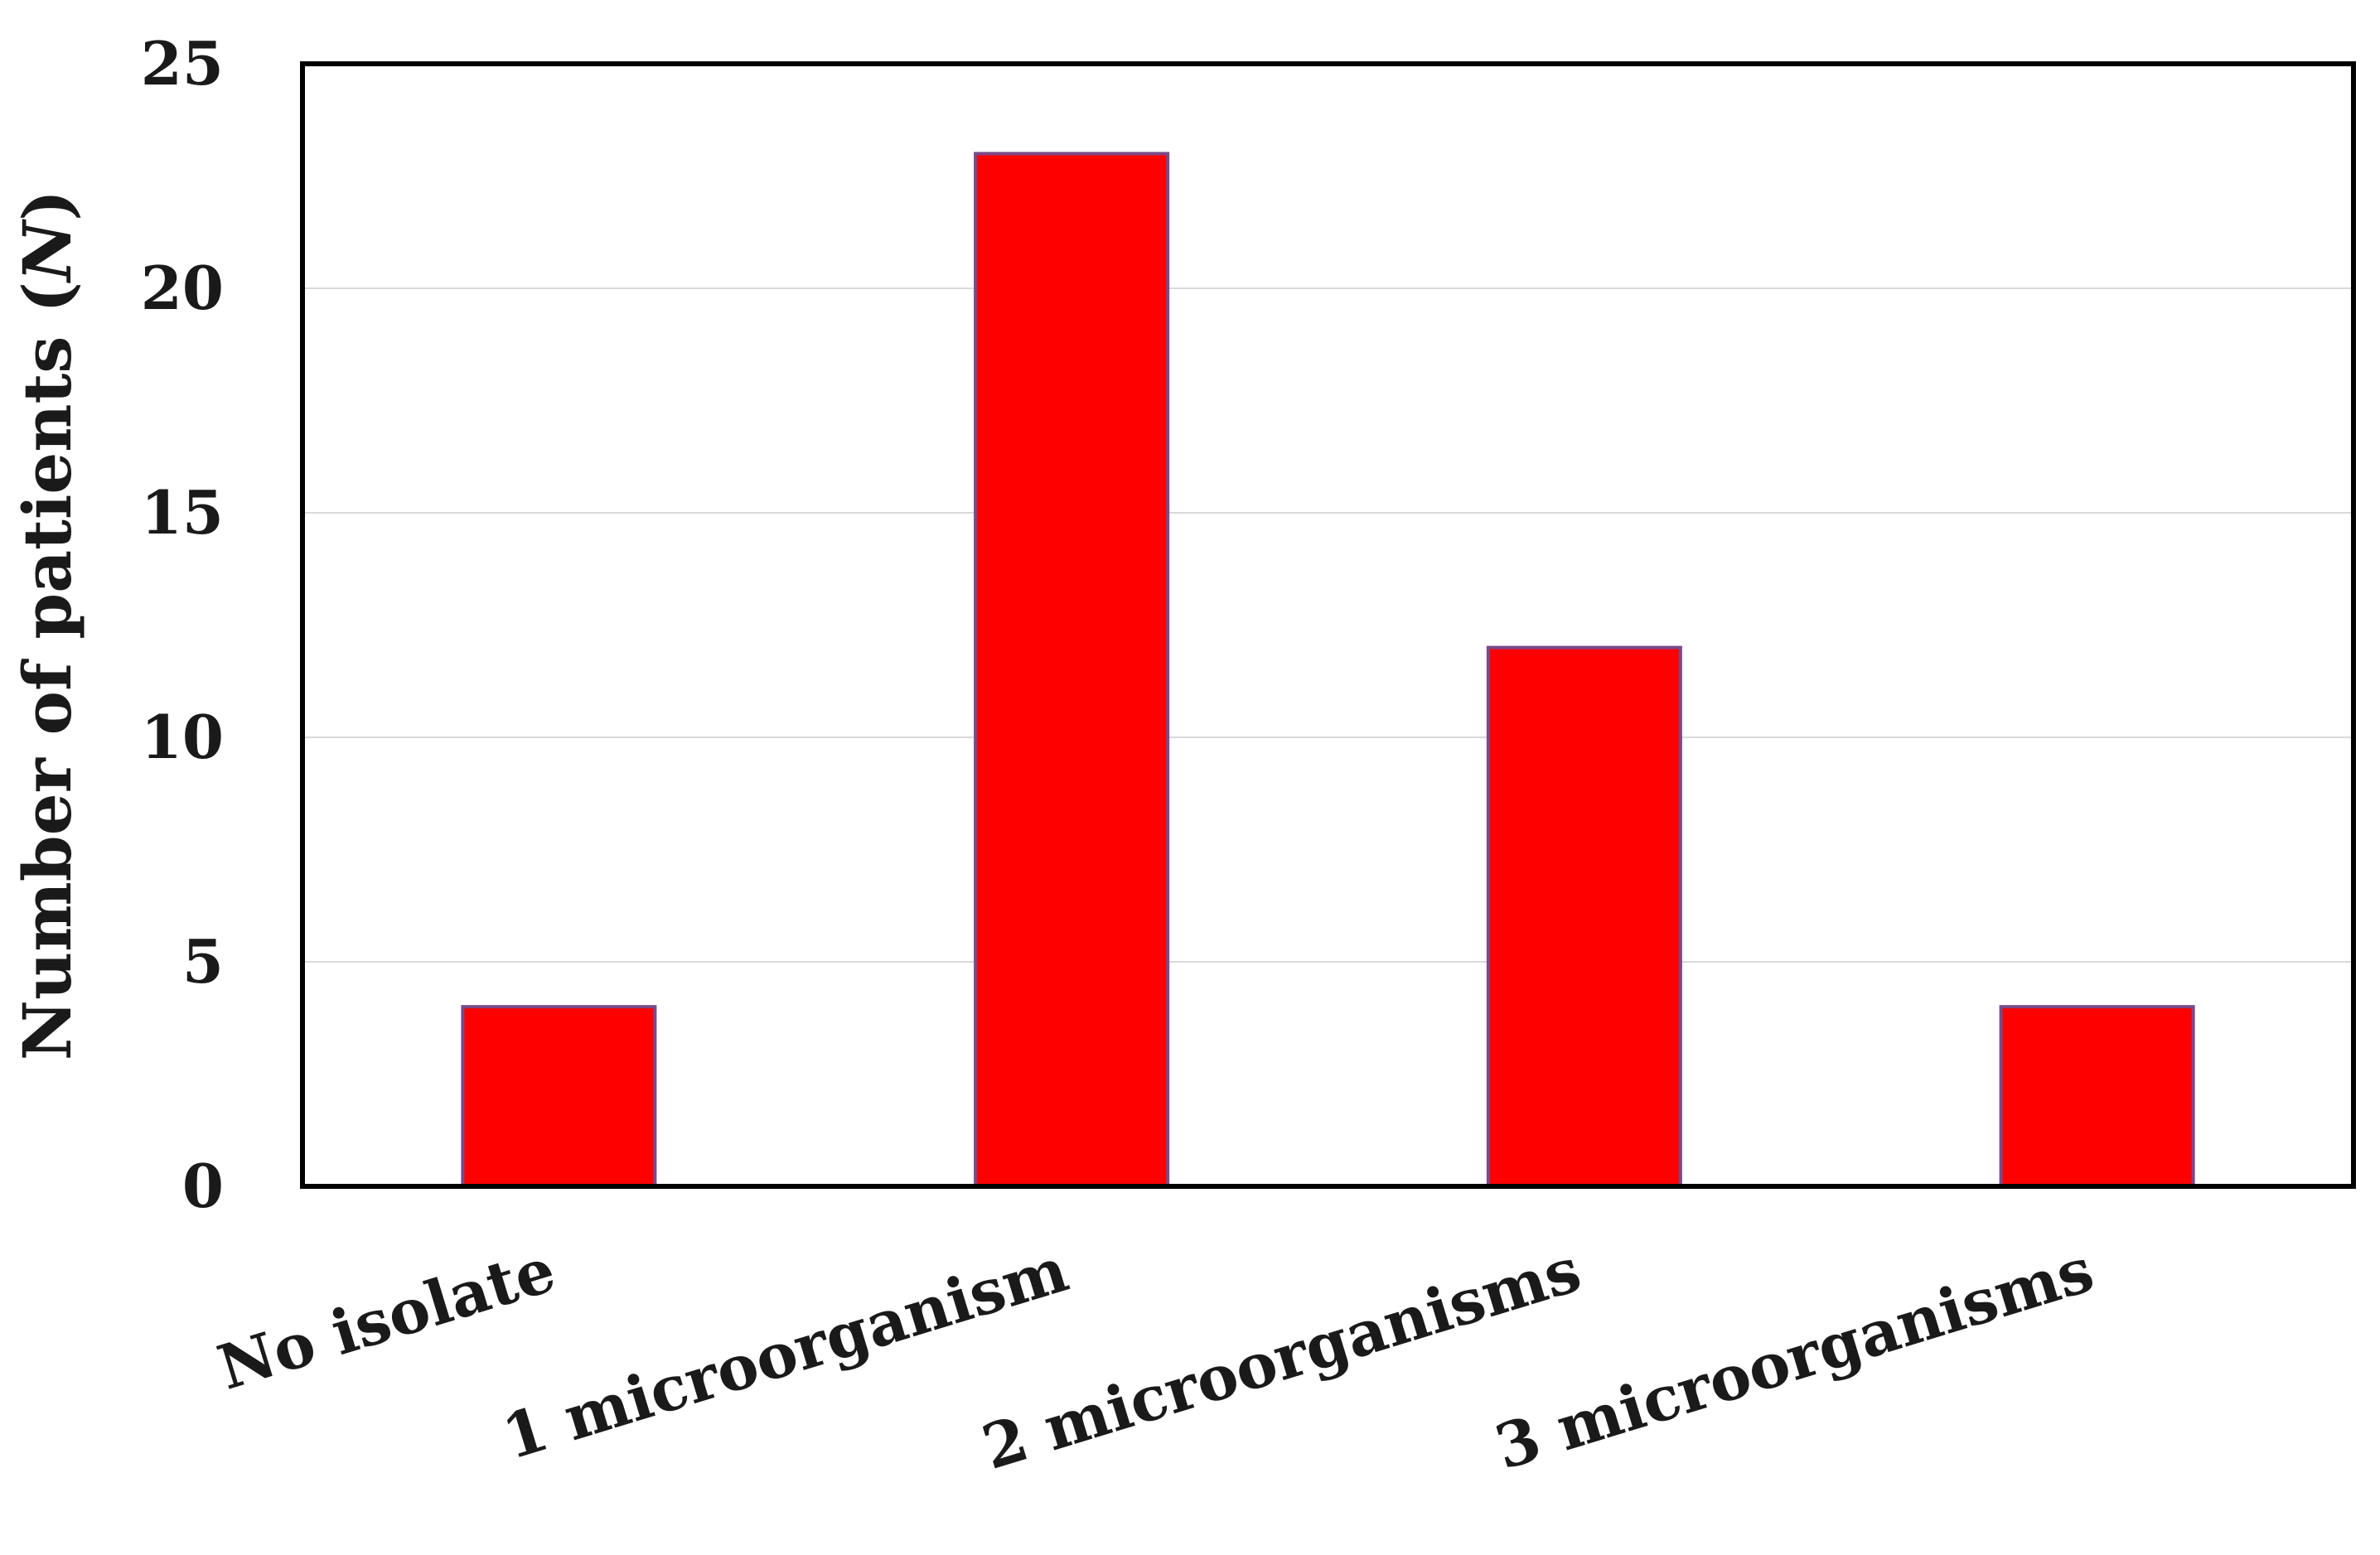  Describe the element at coordinates (203, 961) in the screenshot. I see `y-tick-label: 5` at that location.